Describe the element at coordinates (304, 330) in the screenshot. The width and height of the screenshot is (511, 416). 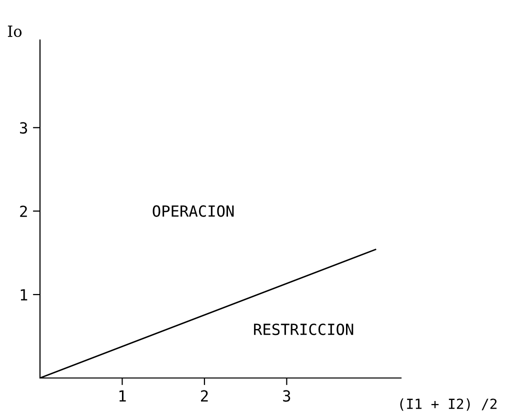
I see `annotation: RESTRICCION` at that location.